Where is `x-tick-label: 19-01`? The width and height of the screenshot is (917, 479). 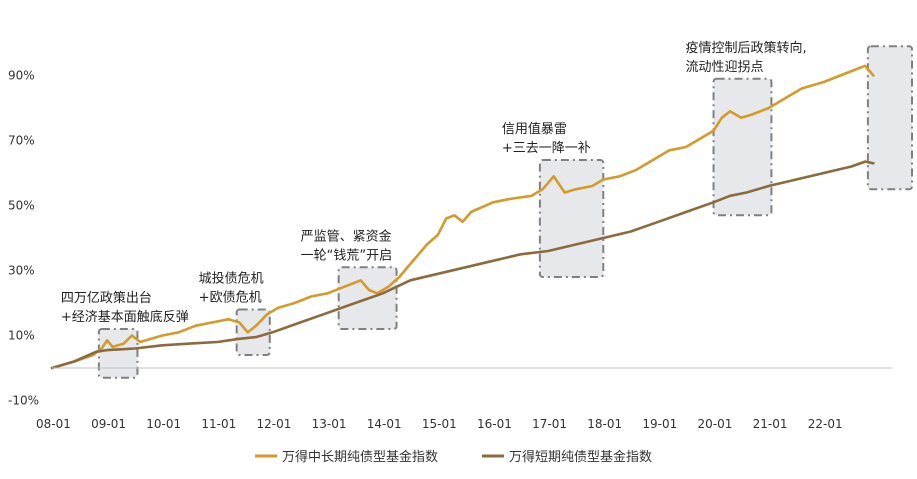 x-tick-label: 19-01 is located at coordinates (659, 424).